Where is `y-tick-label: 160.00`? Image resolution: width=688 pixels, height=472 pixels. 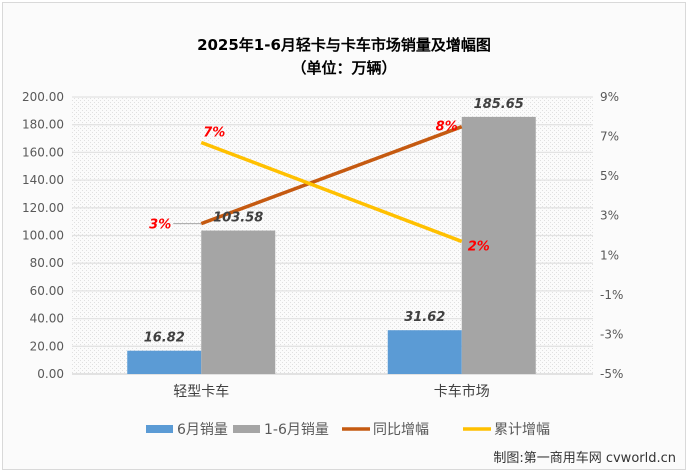 y-tick-label: 160.00 is located at coordinates (43, 152).